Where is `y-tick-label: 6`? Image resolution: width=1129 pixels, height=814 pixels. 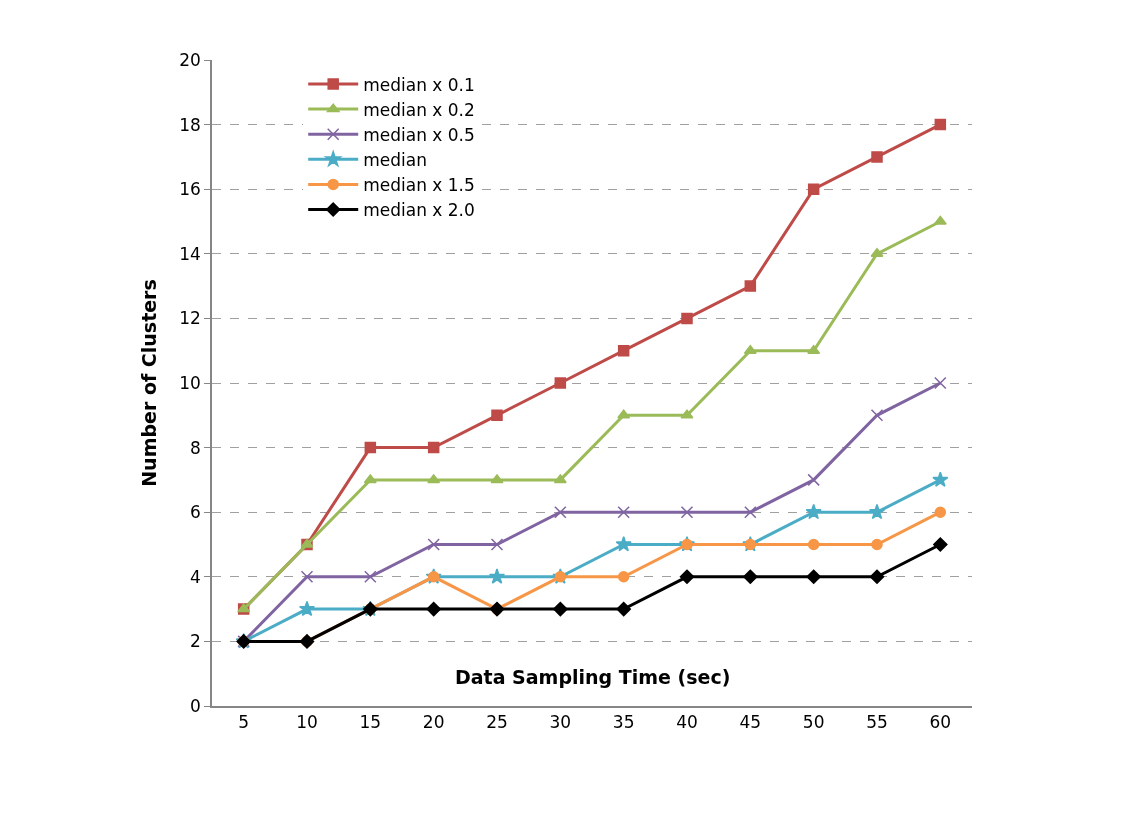
y-tick-label: 6 is located at coordinates (195, 512).